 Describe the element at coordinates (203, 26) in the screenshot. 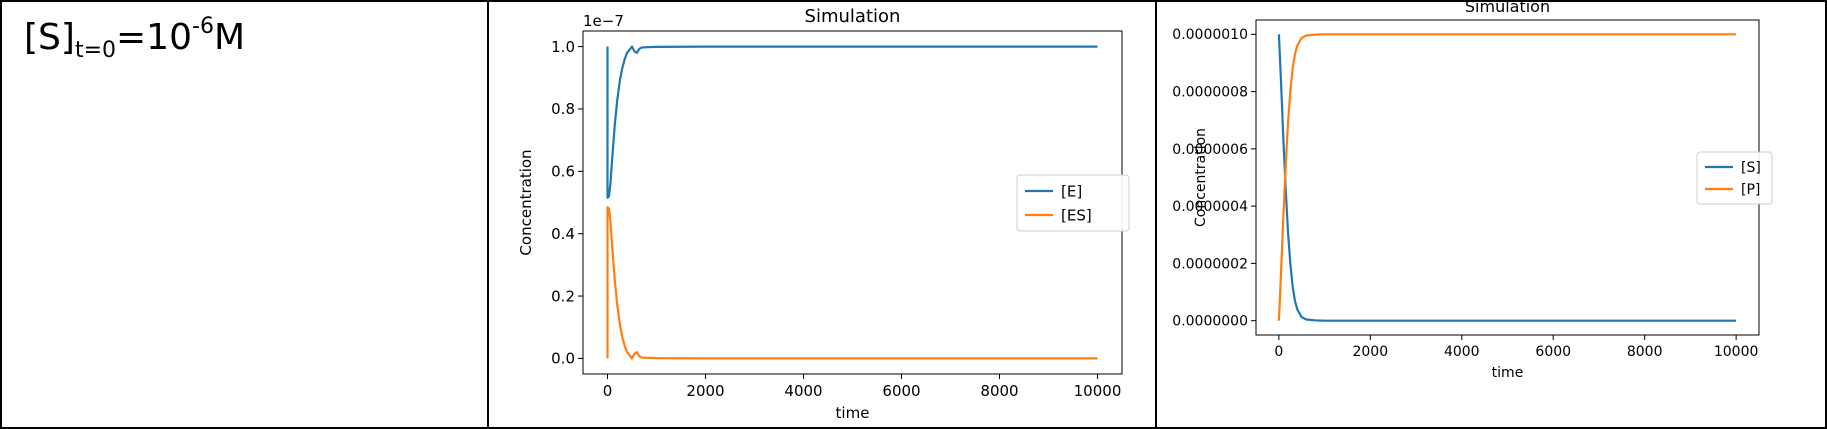

I see `label-exponent: -6` at that location.